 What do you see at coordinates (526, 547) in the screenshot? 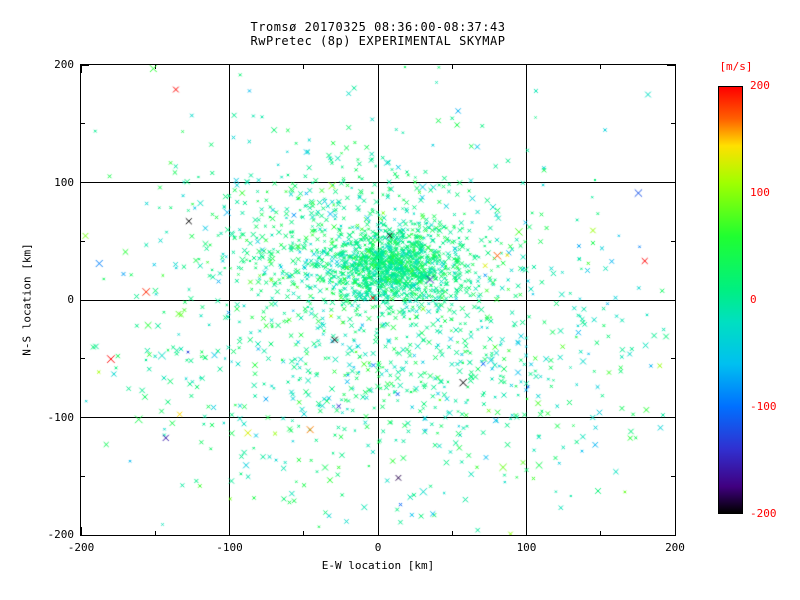
I see `x-tick-label: 100` at bounding box center [526, 547].